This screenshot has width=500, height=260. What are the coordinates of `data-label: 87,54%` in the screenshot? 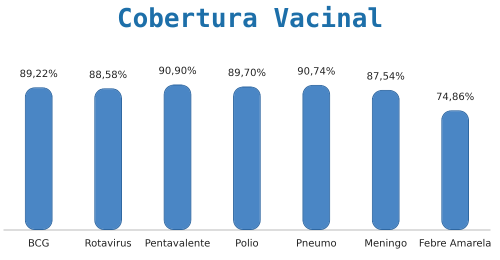 It's located at (385, 77).